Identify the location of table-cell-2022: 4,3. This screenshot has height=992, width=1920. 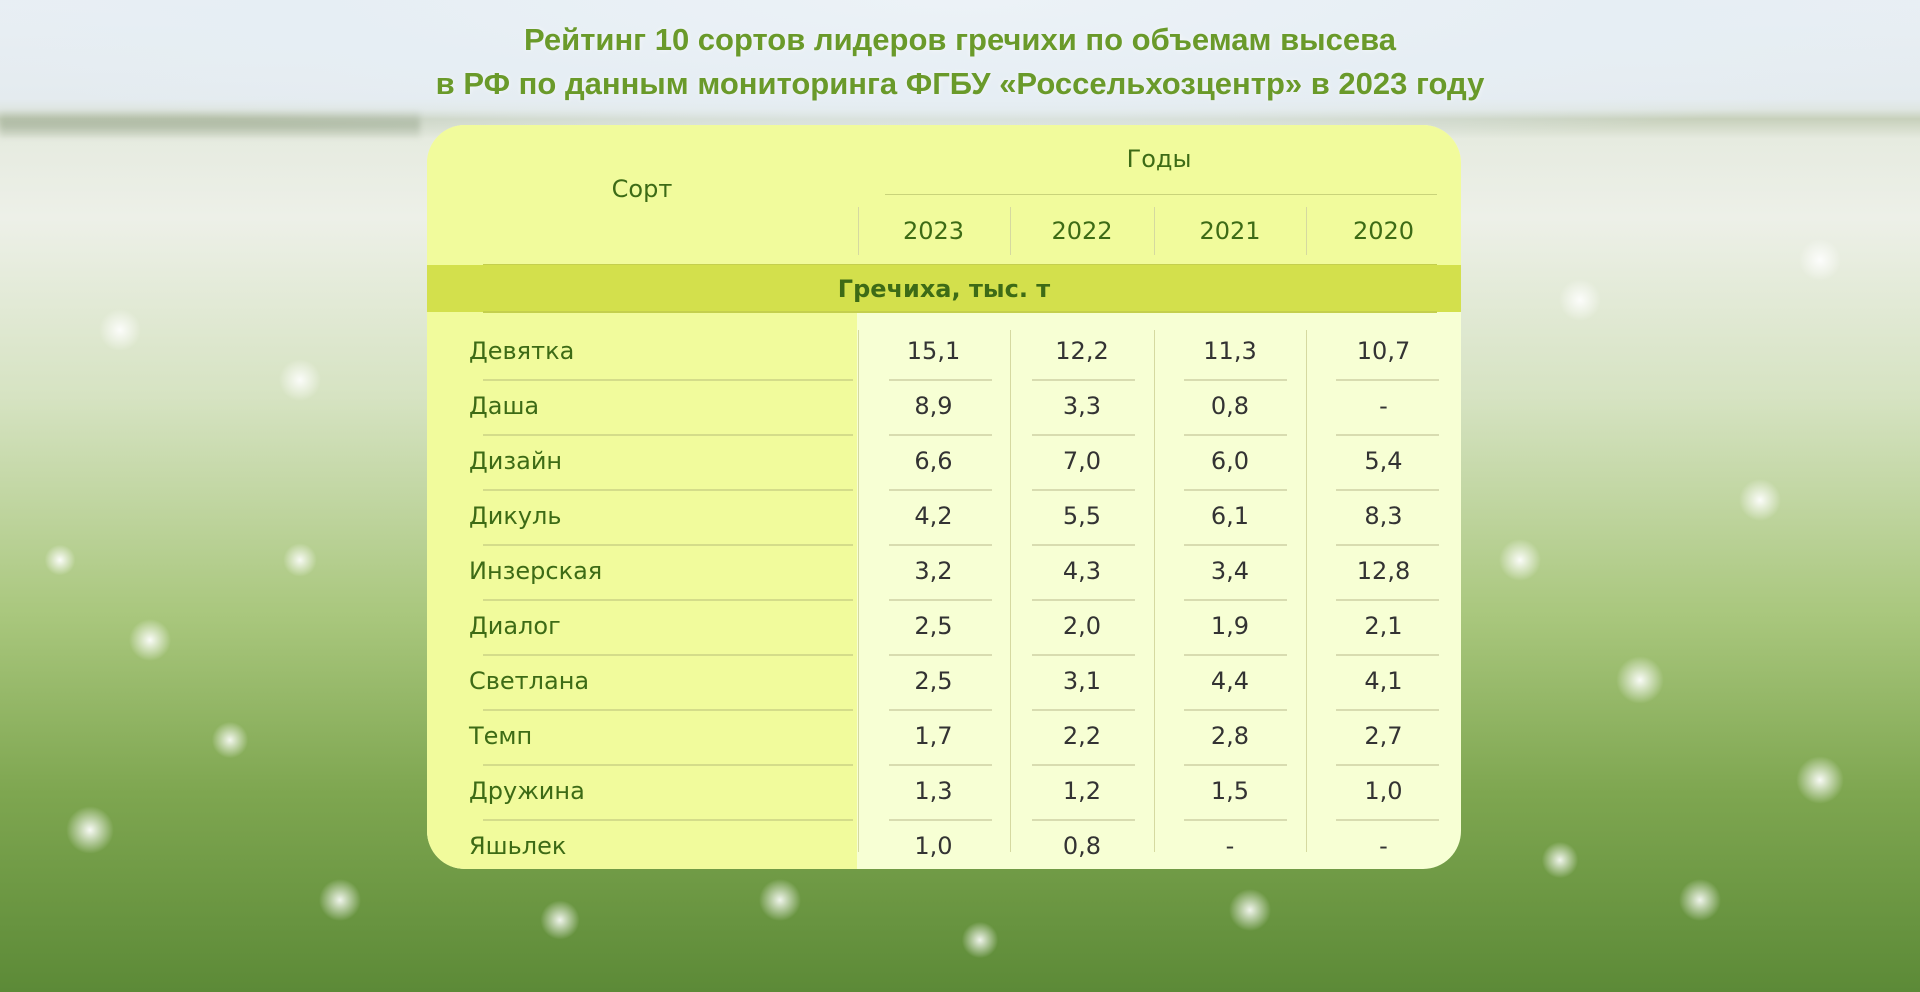
(1082, 571).